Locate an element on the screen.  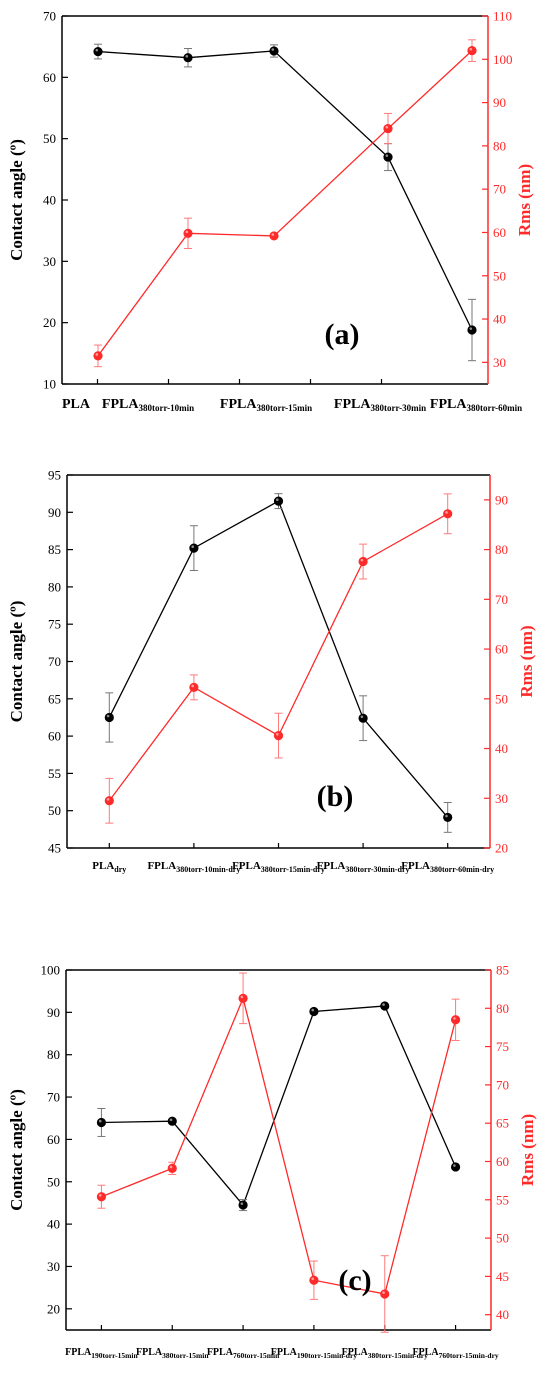
left-y-tick-label: 80 is located at coordinates (54, 586).